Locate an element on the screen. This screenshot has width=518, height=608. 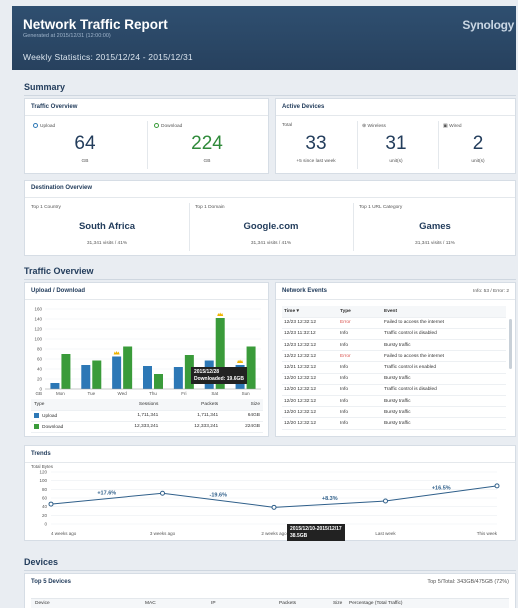
wireless-unit: unit(s) is located at coordinates (396, 161).